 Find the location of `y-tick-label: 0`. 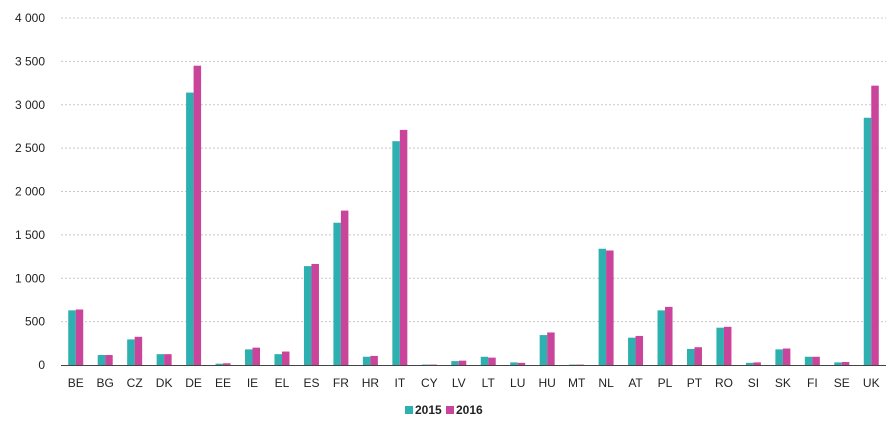

y-tick-label: 0 is located at coordinates (41, 365).